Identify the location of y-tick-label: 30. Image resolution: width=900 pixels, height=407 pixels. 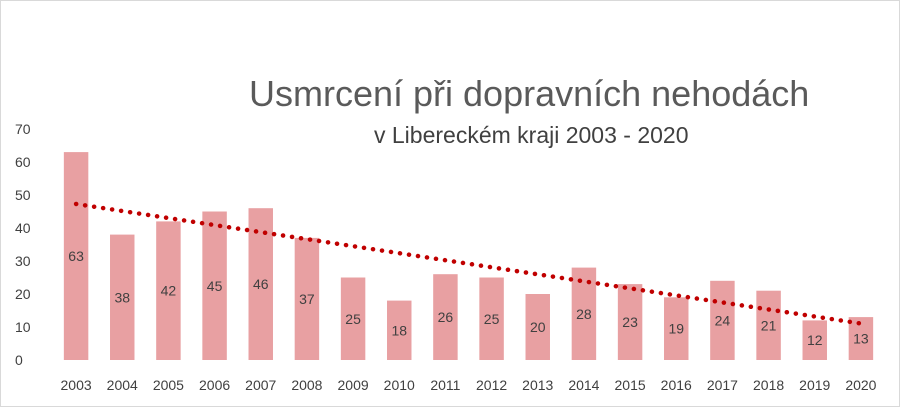
(23, 261).